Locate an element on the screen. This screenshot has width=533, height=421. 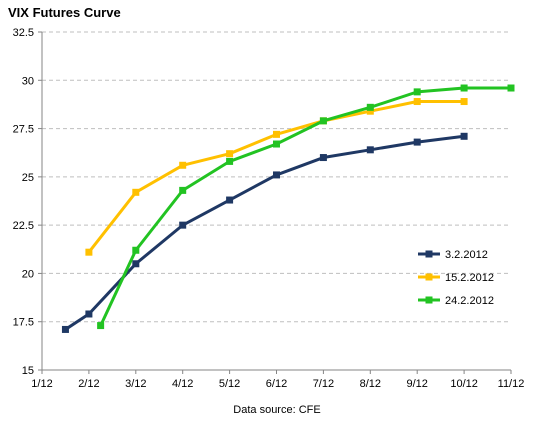
y-tick-label: 22.5 is located at coordinates (23, 226).